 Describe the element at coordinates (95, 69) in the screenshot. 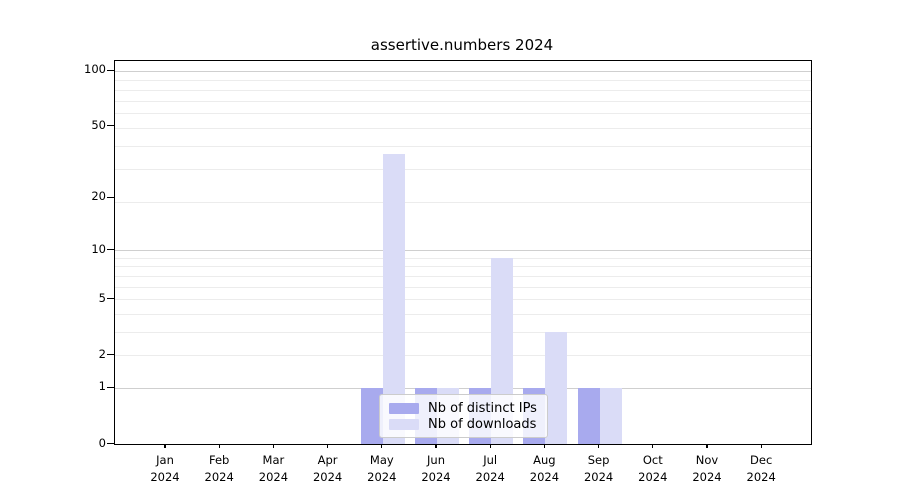

I see `y-tick-label: 100` at that location.